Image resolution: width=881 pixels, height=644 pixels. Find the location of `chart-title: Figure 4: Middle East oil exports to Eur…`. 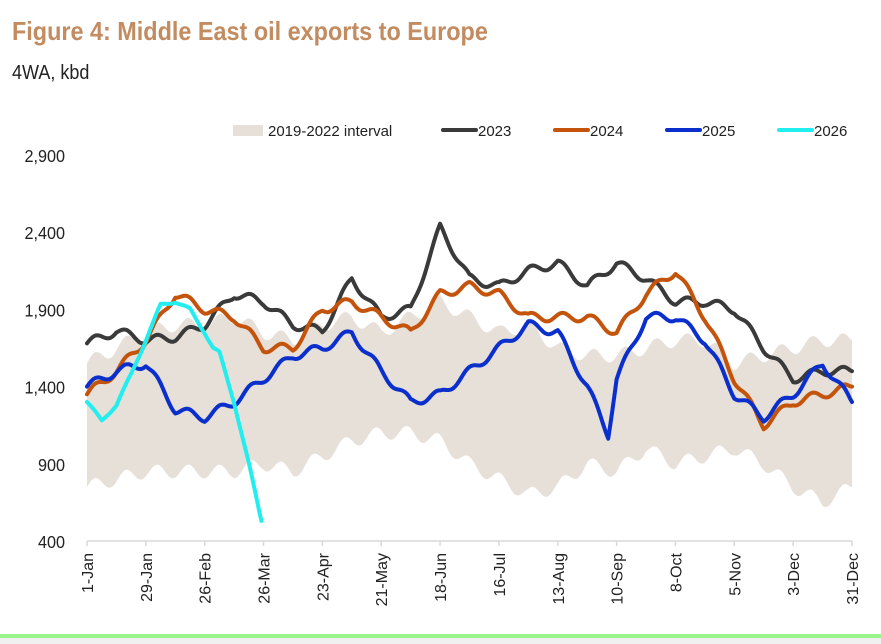

chart-title: Figure 4: Middle East oil exports to Eur… is located at coordinates (250, 31).